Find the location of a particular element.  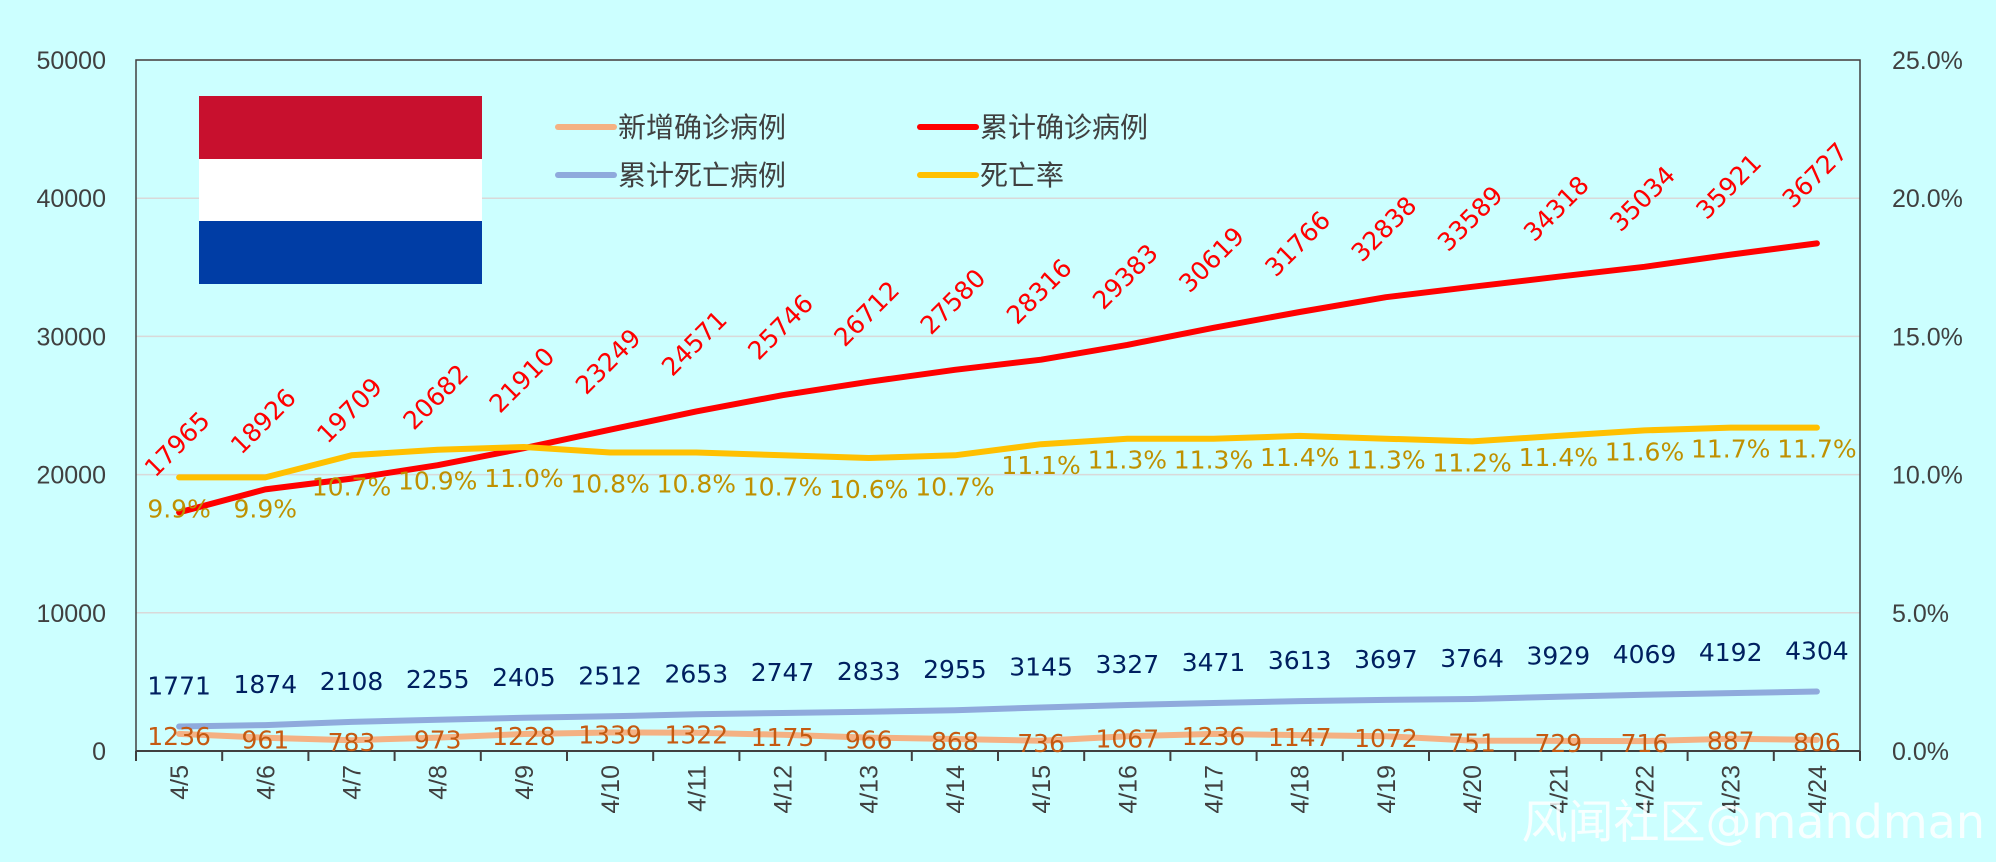

cumulative-deaths-label: 2512 is located at coordinates (610, 675).